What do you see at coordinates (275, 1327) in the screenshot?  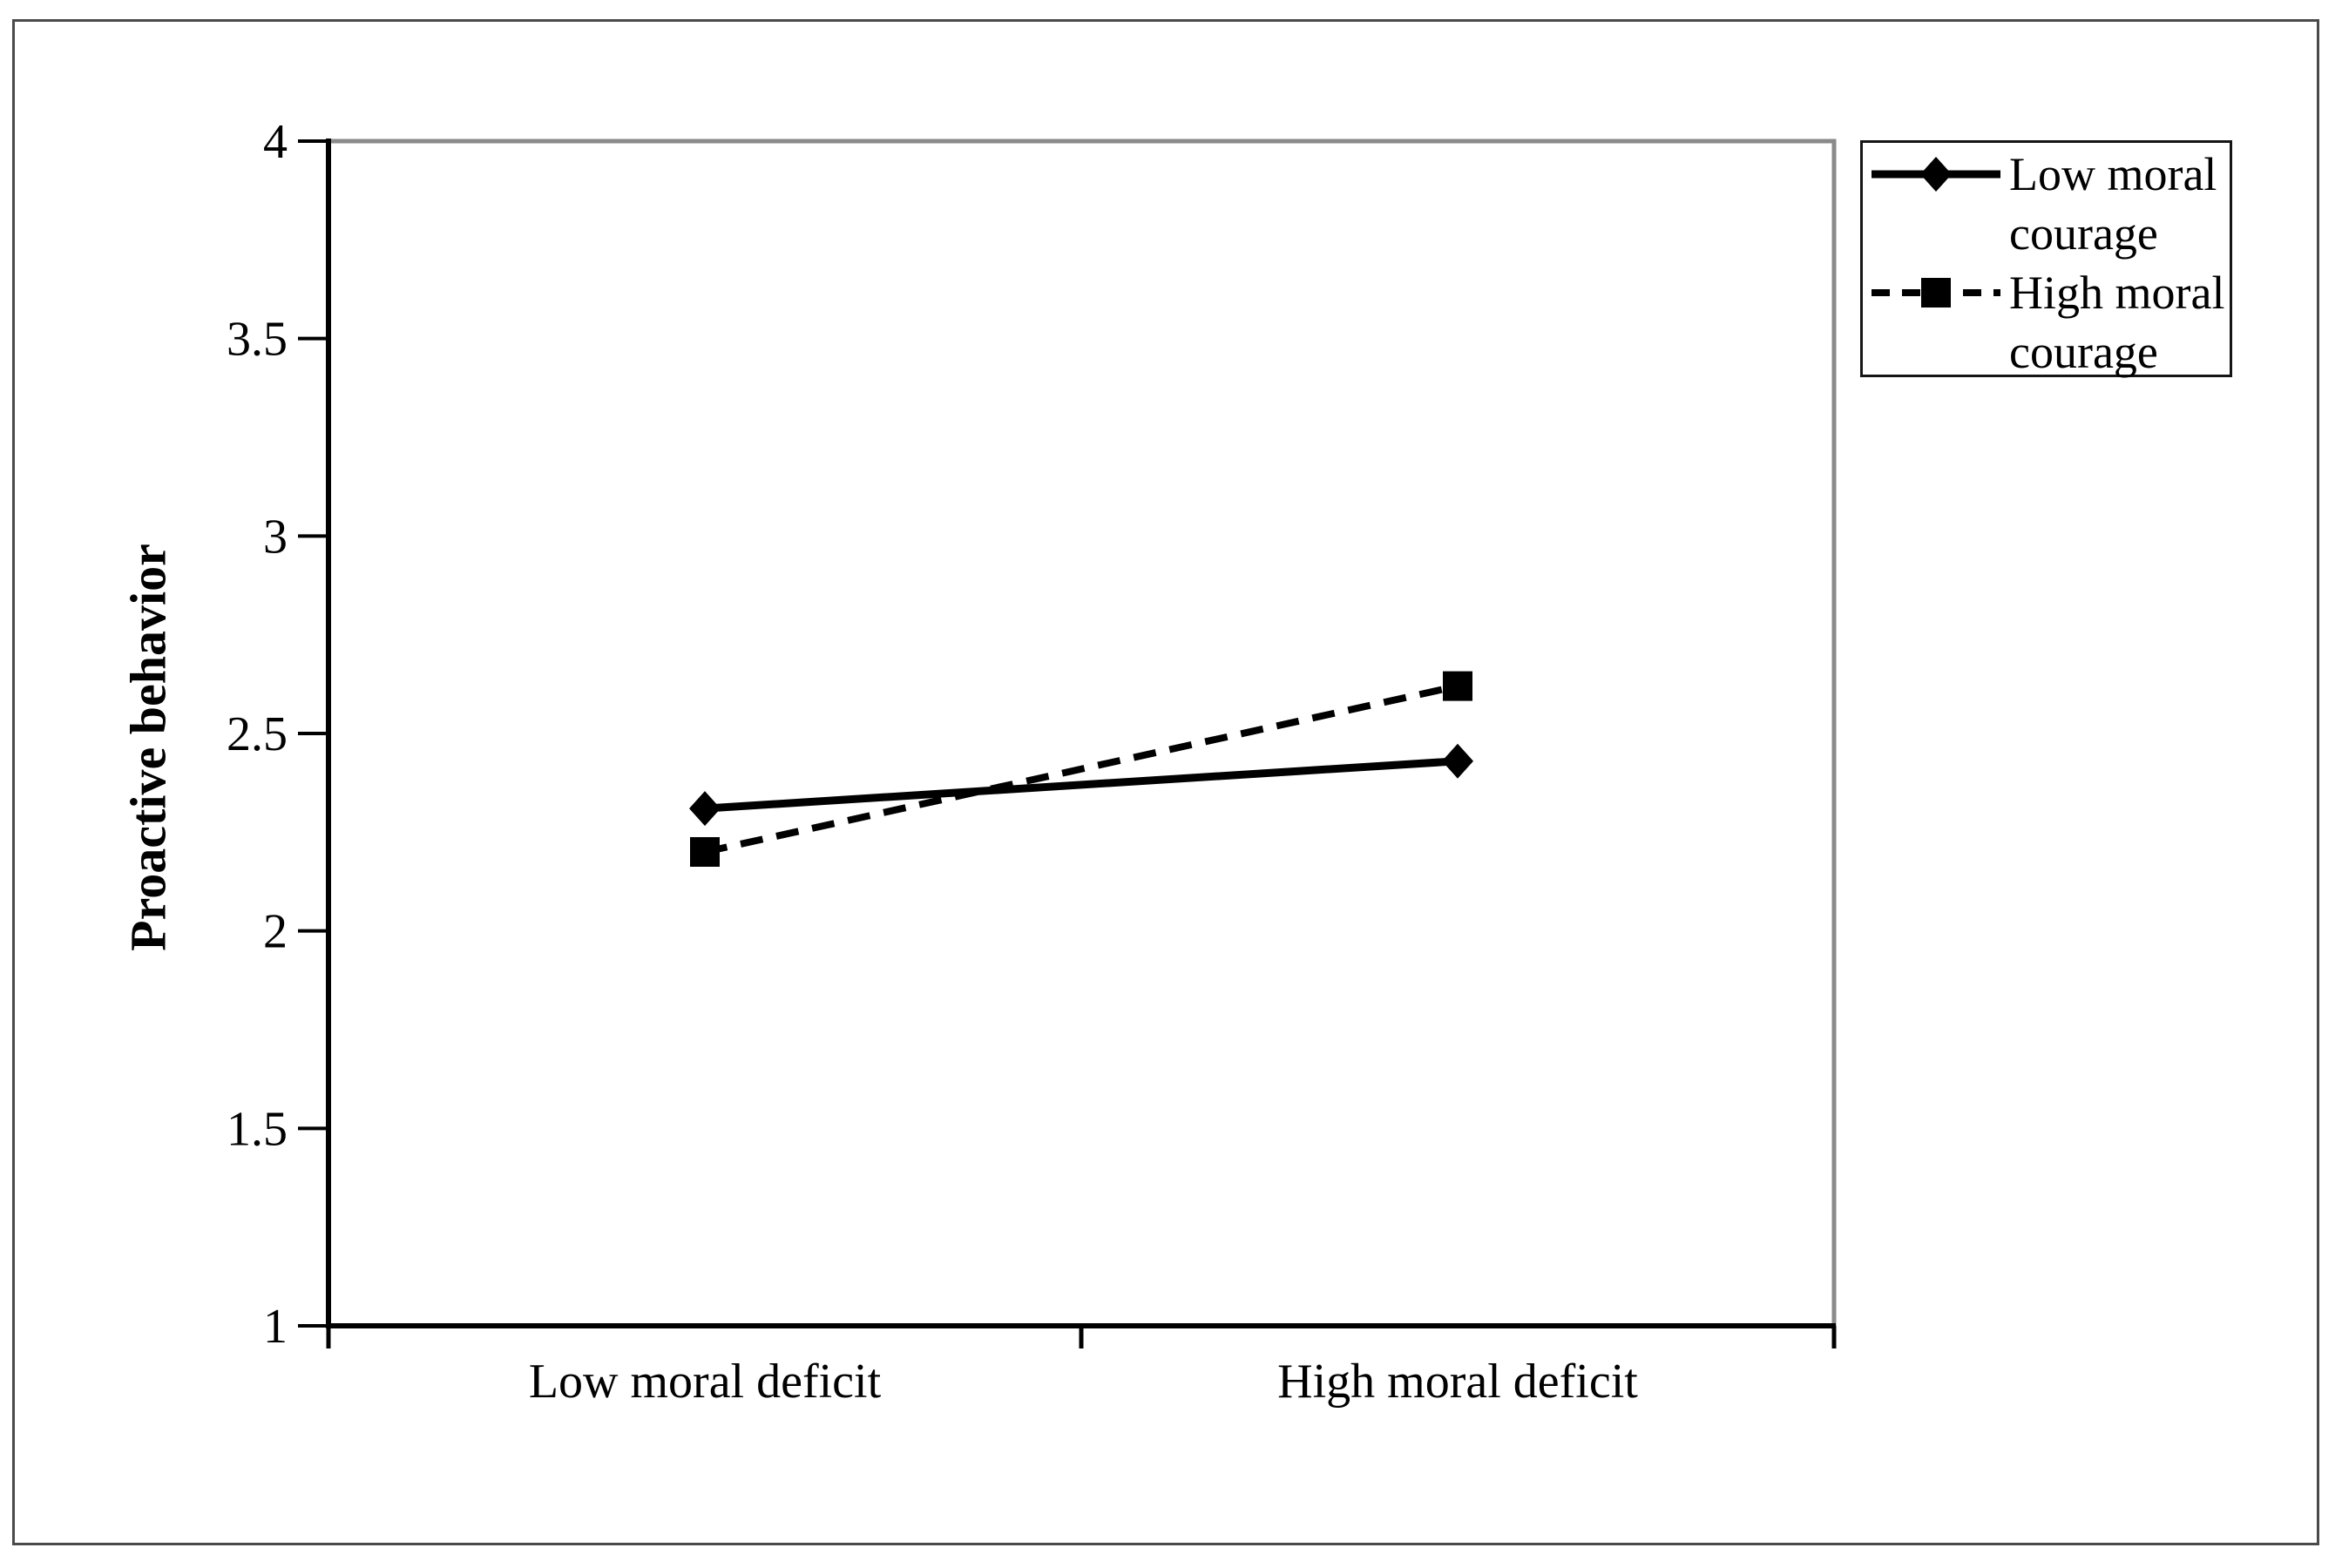 I see `y-tick-label: 1` at bounding box center [275, 1327].